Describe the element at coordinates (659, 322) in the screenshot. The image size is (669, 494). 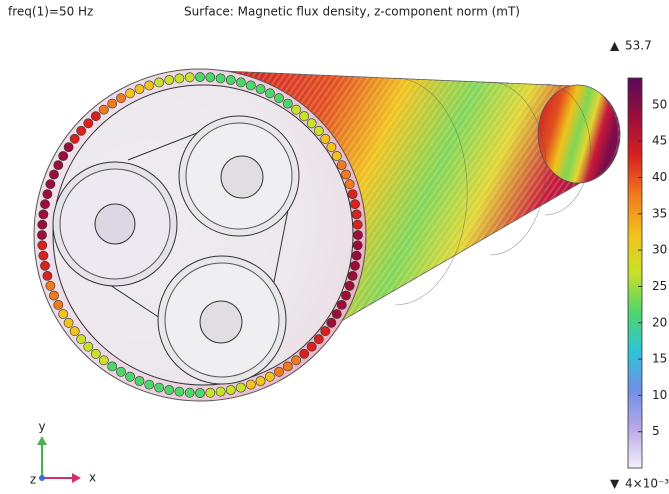
I see `colorbar-tick-label: 20` at that location.